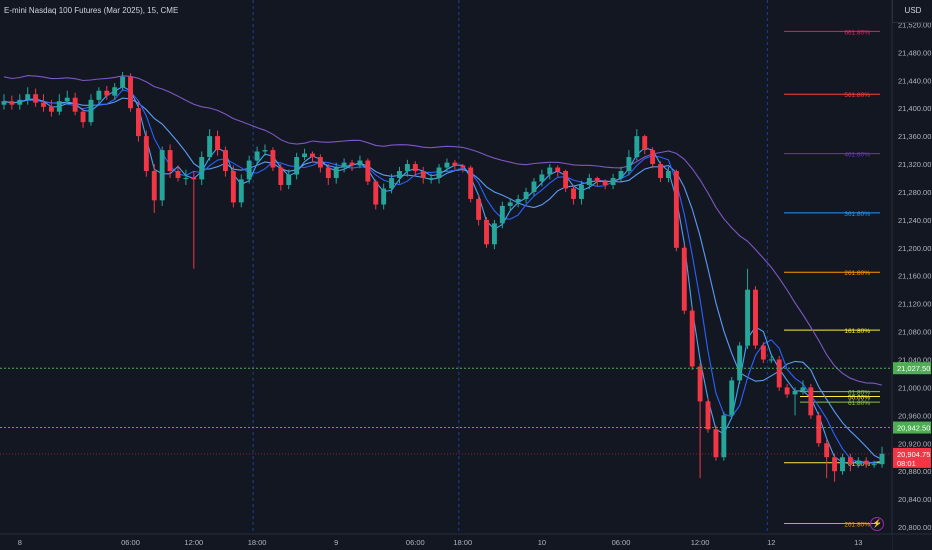  I want to click on currency-button: USD, so click(912, 11).